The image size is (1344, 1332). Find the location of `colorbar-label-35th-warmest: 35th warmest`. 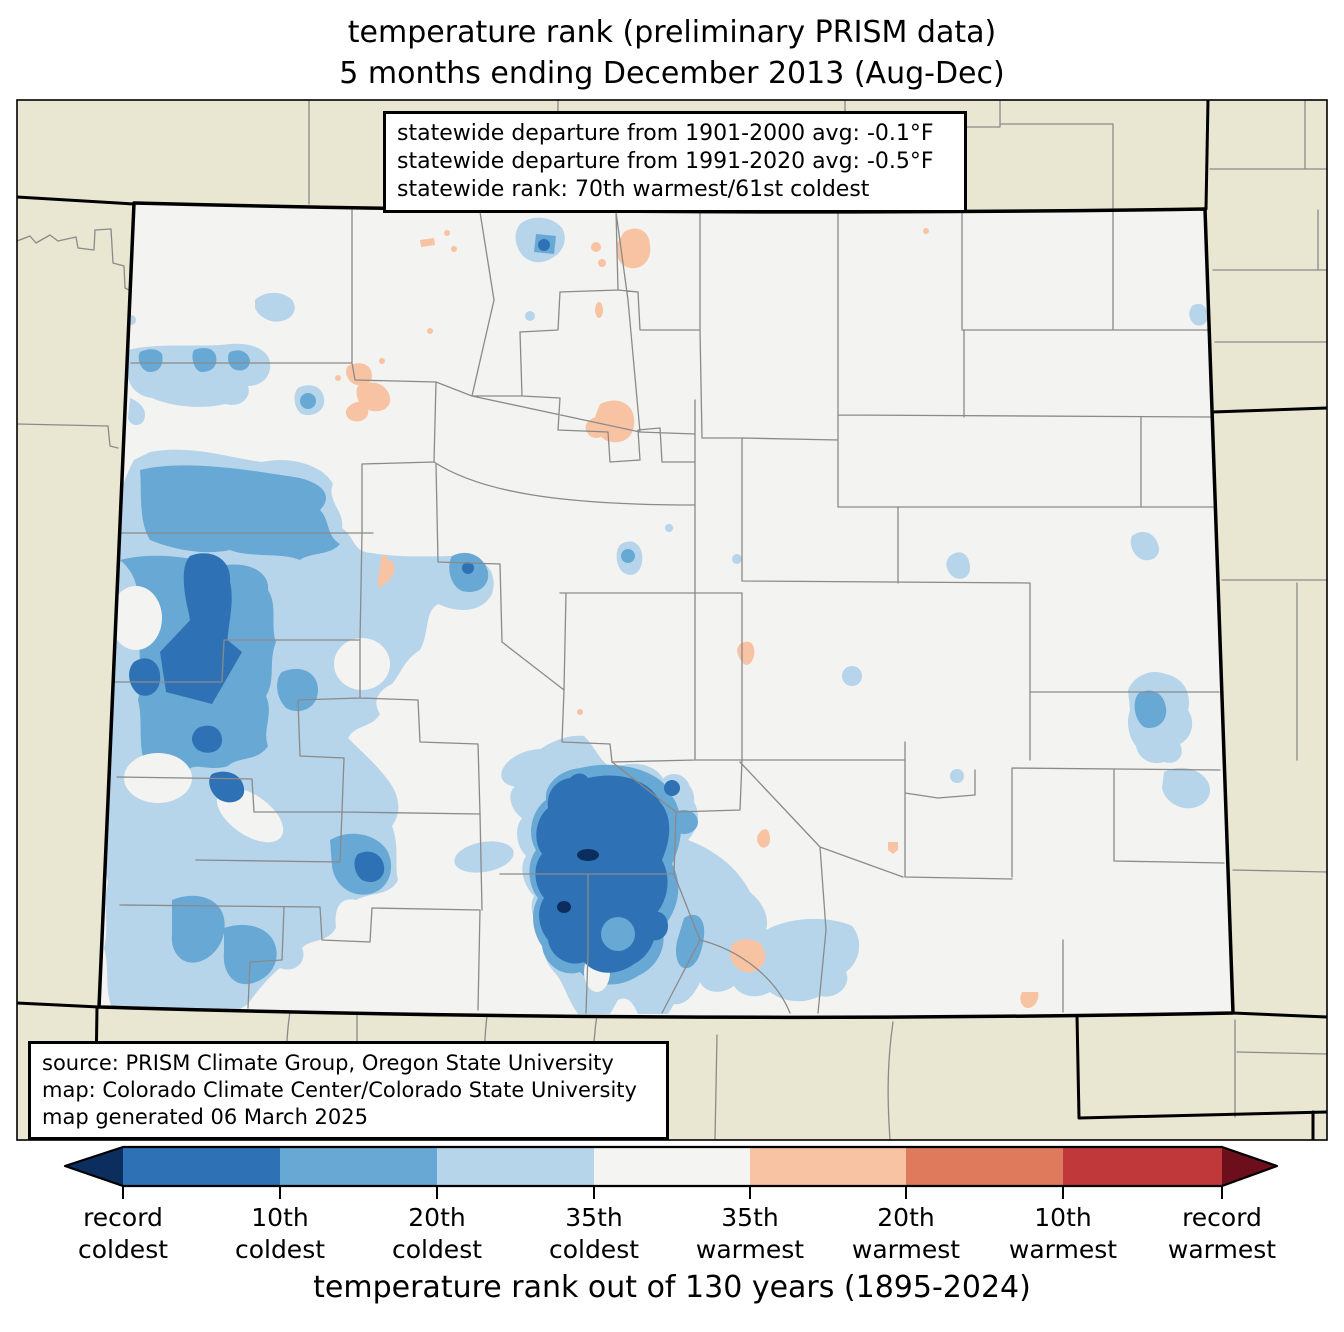

colorbar-label-35th-warmest: 35th warmest is located at coordinates (750, 1233).